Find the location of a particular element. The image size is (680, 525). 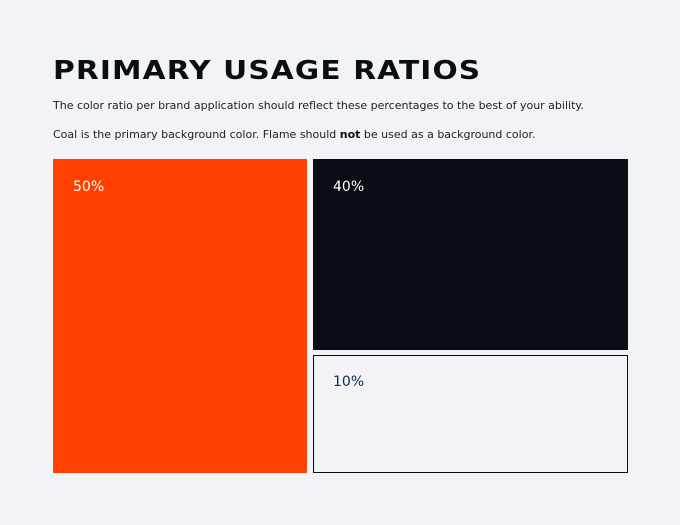

light-ratio-label: 10% is located at coordinates (349, 382).